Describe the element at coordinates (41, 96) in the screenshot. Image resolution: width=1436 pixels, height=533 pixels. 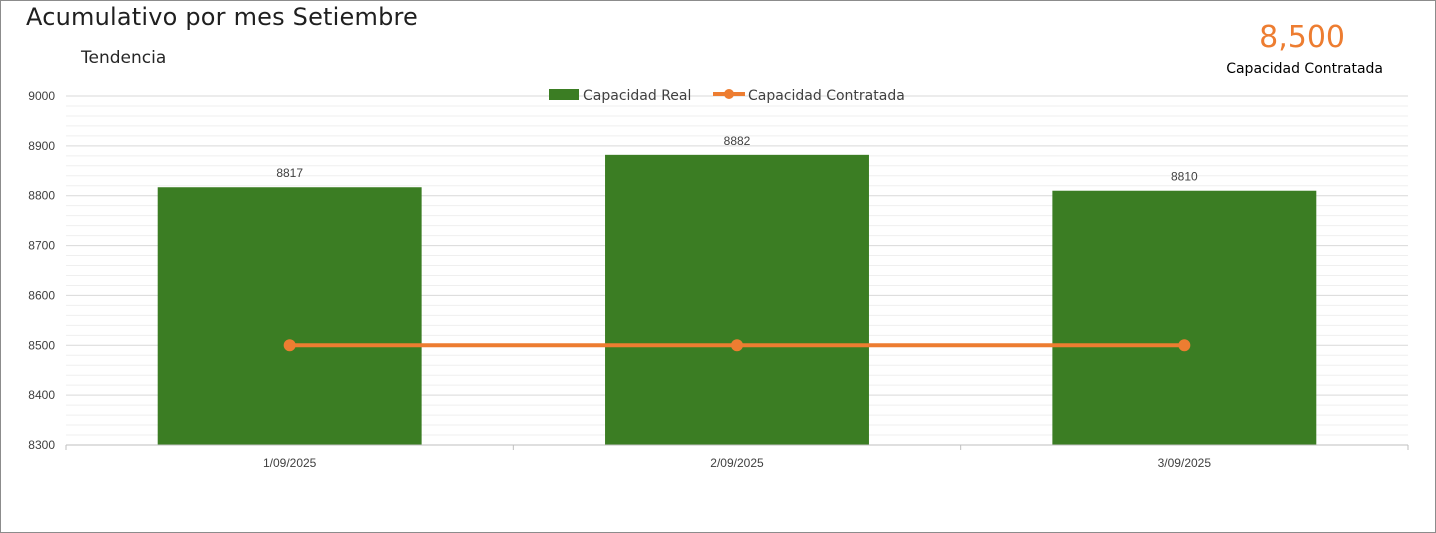
I see `y-tick-label: 9000` at that location.